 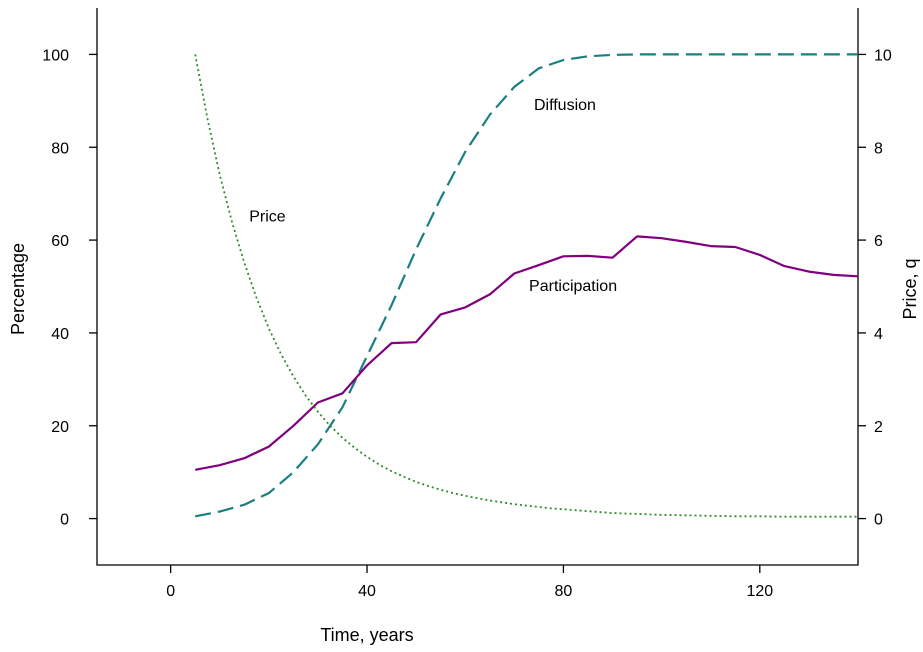 I want to click on x-axis-title: Time, years, so click(x=366, y=635).